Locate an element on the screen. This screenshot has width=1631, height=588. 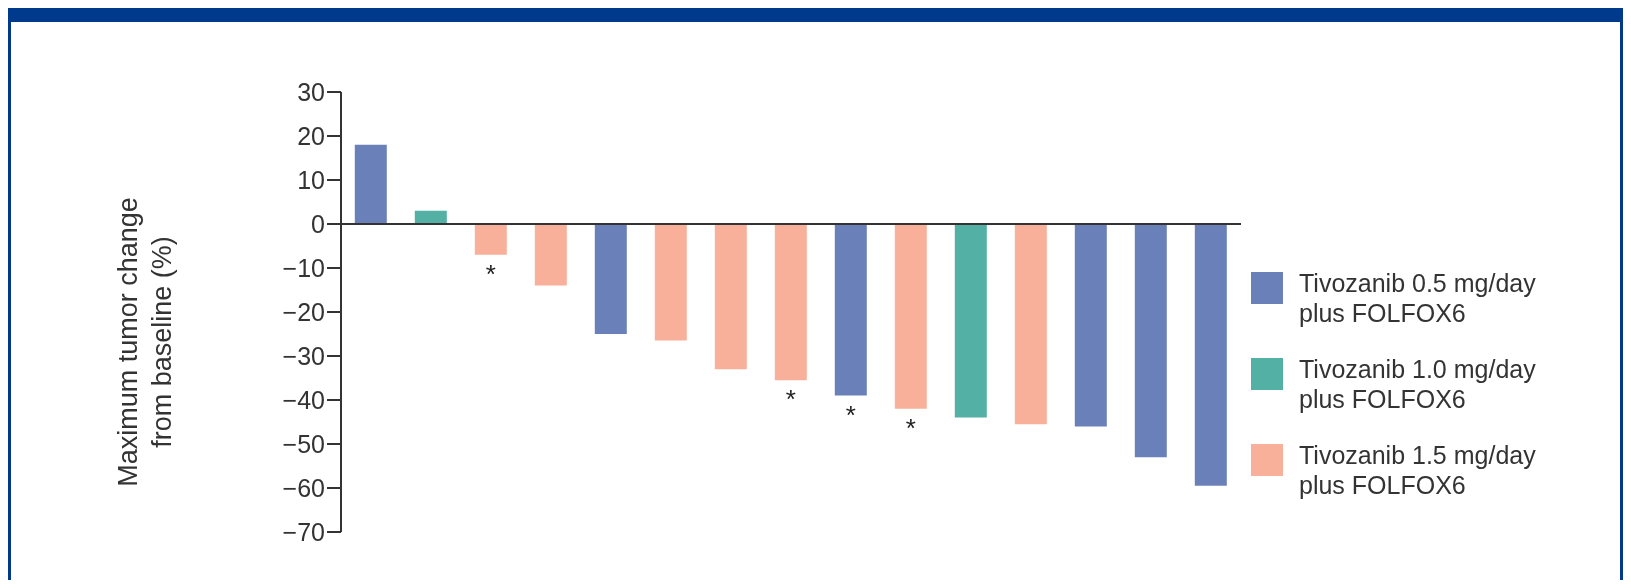
y-tick-label: −20 is located at coordinates (303, 311).